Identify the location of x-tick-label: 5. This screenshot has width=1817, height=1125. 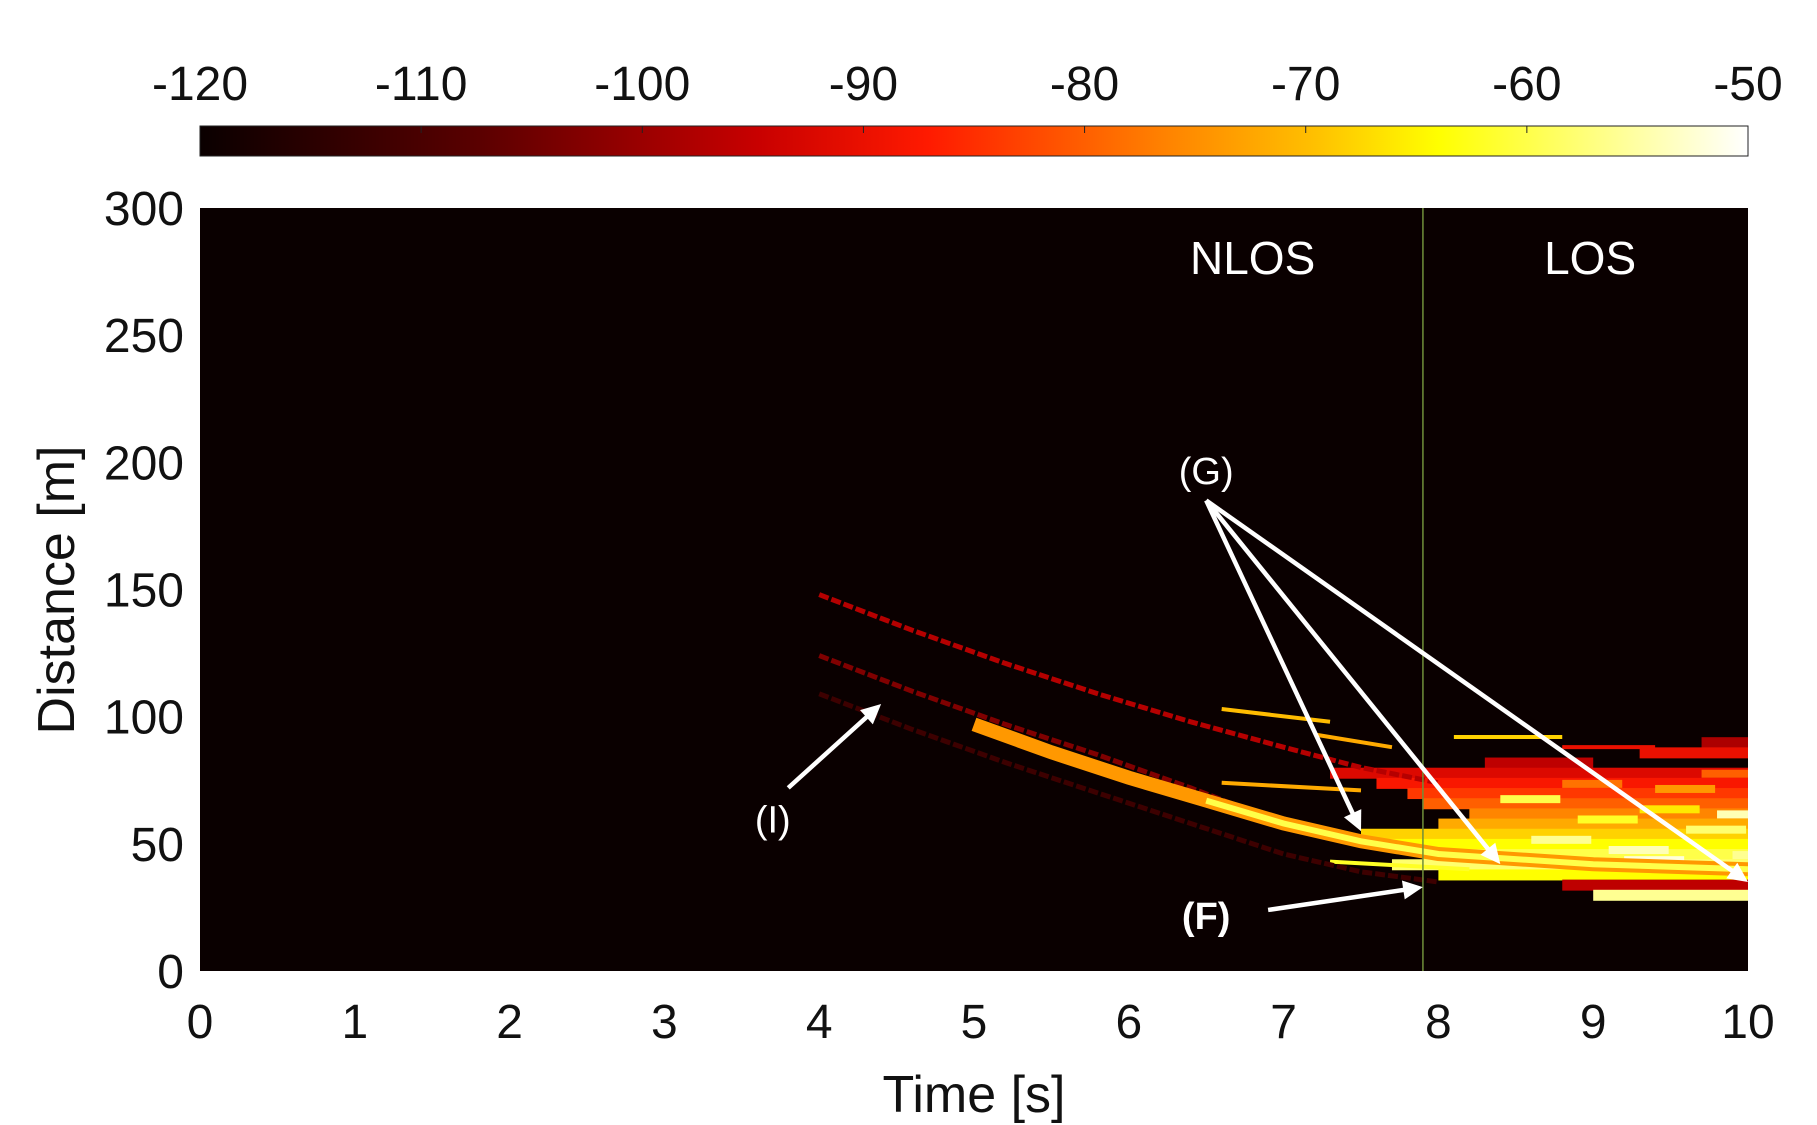
(974, 1022).